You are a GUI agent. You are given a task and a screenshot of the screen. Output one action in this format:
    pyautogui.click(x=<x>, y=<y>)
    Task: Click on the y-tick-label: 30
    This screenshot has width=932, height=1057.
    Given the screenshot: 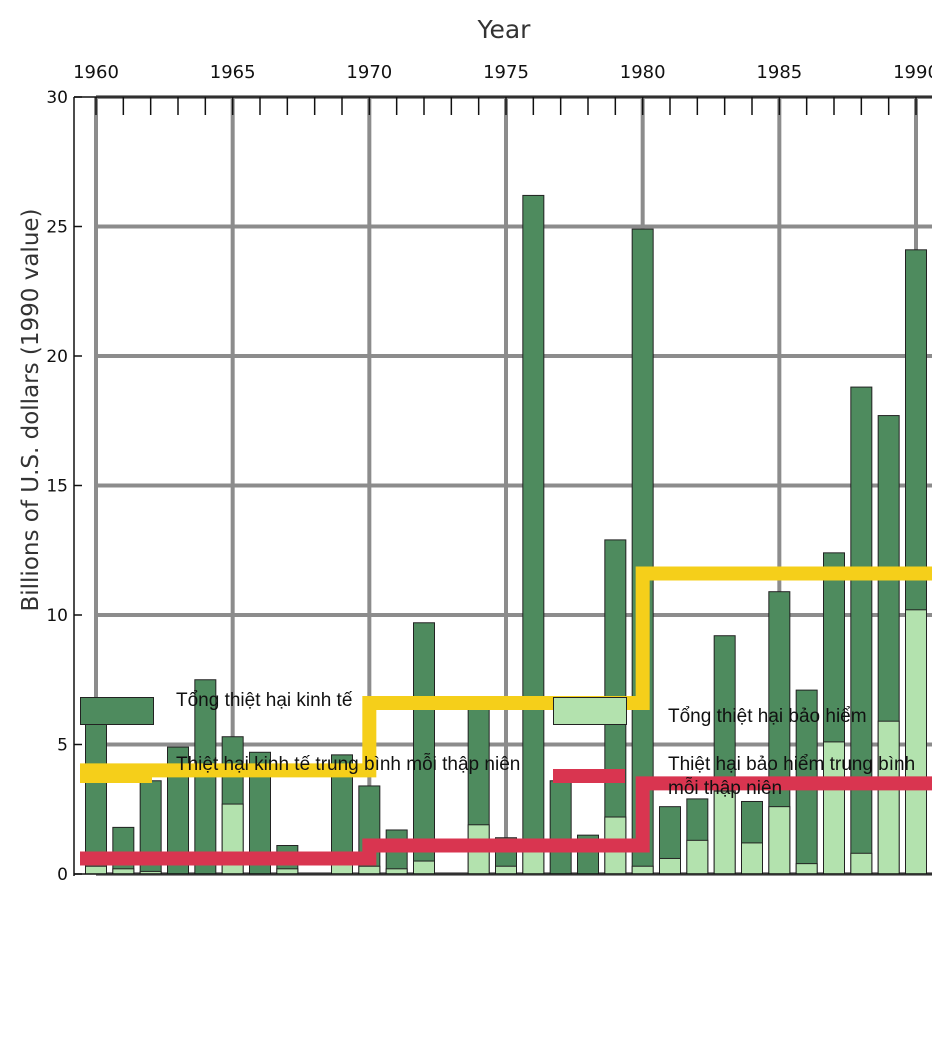 What is the action you would take?
    pyautogui.click(x=57, y=98)
    